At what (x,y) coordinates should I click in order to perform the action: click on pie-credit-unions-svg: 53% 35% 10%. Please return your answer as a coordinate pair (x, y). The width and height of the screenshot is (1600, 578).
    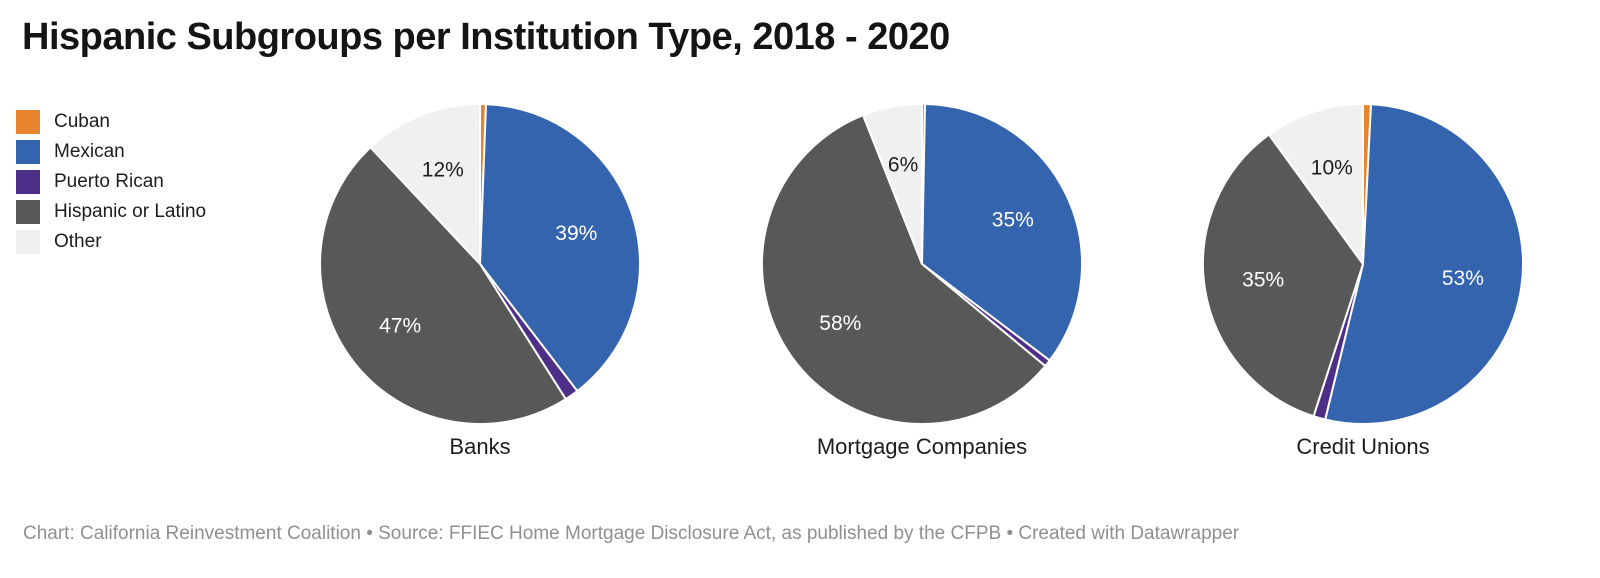
    Looking at the image, I should click on (1363, 263).